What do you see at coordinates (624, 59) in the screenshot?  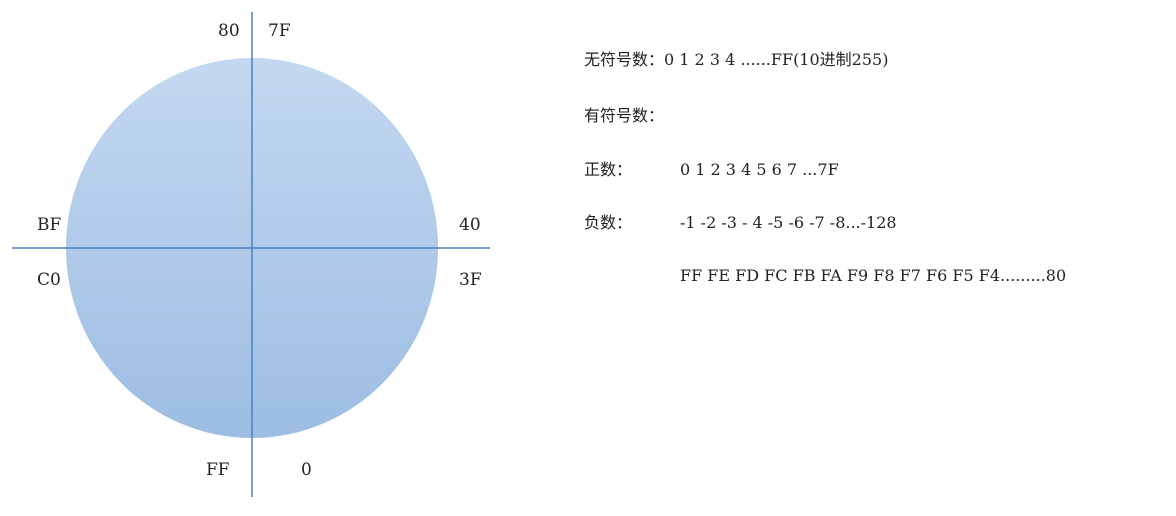 I see `unsigned-key: 无符号数：` at bounding box center [624, 59].